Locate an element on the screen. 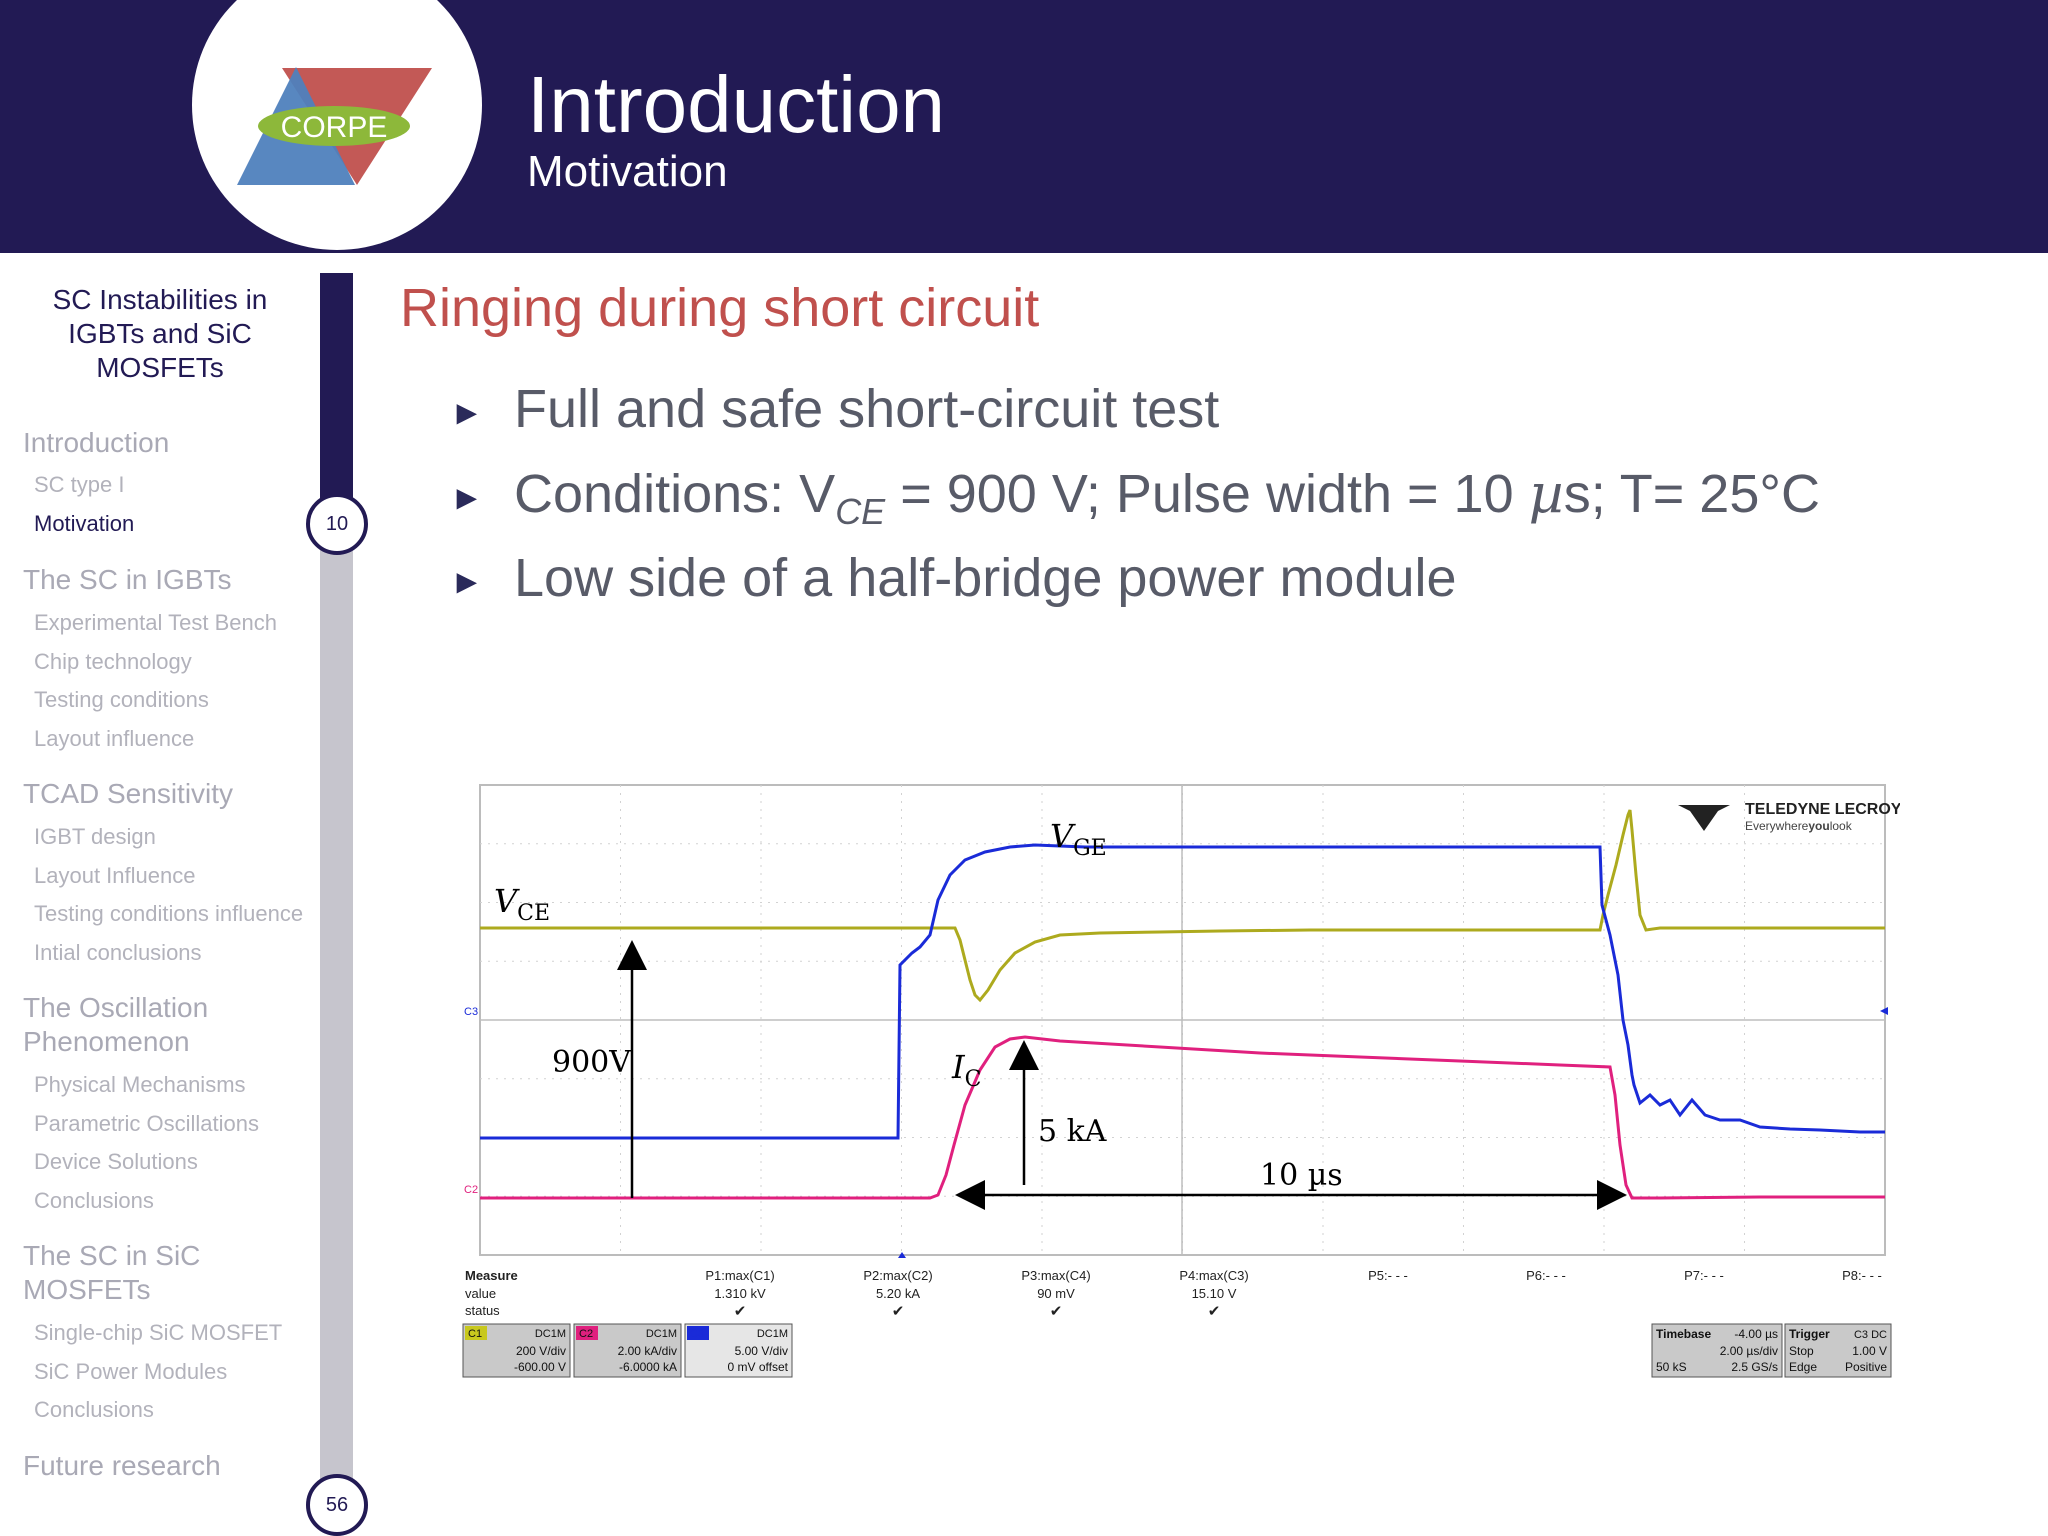 The image size is (2048, 1536). nav-item-physical-mechanisms: Physical Mechanisms is located at coordinates (140, 1084).